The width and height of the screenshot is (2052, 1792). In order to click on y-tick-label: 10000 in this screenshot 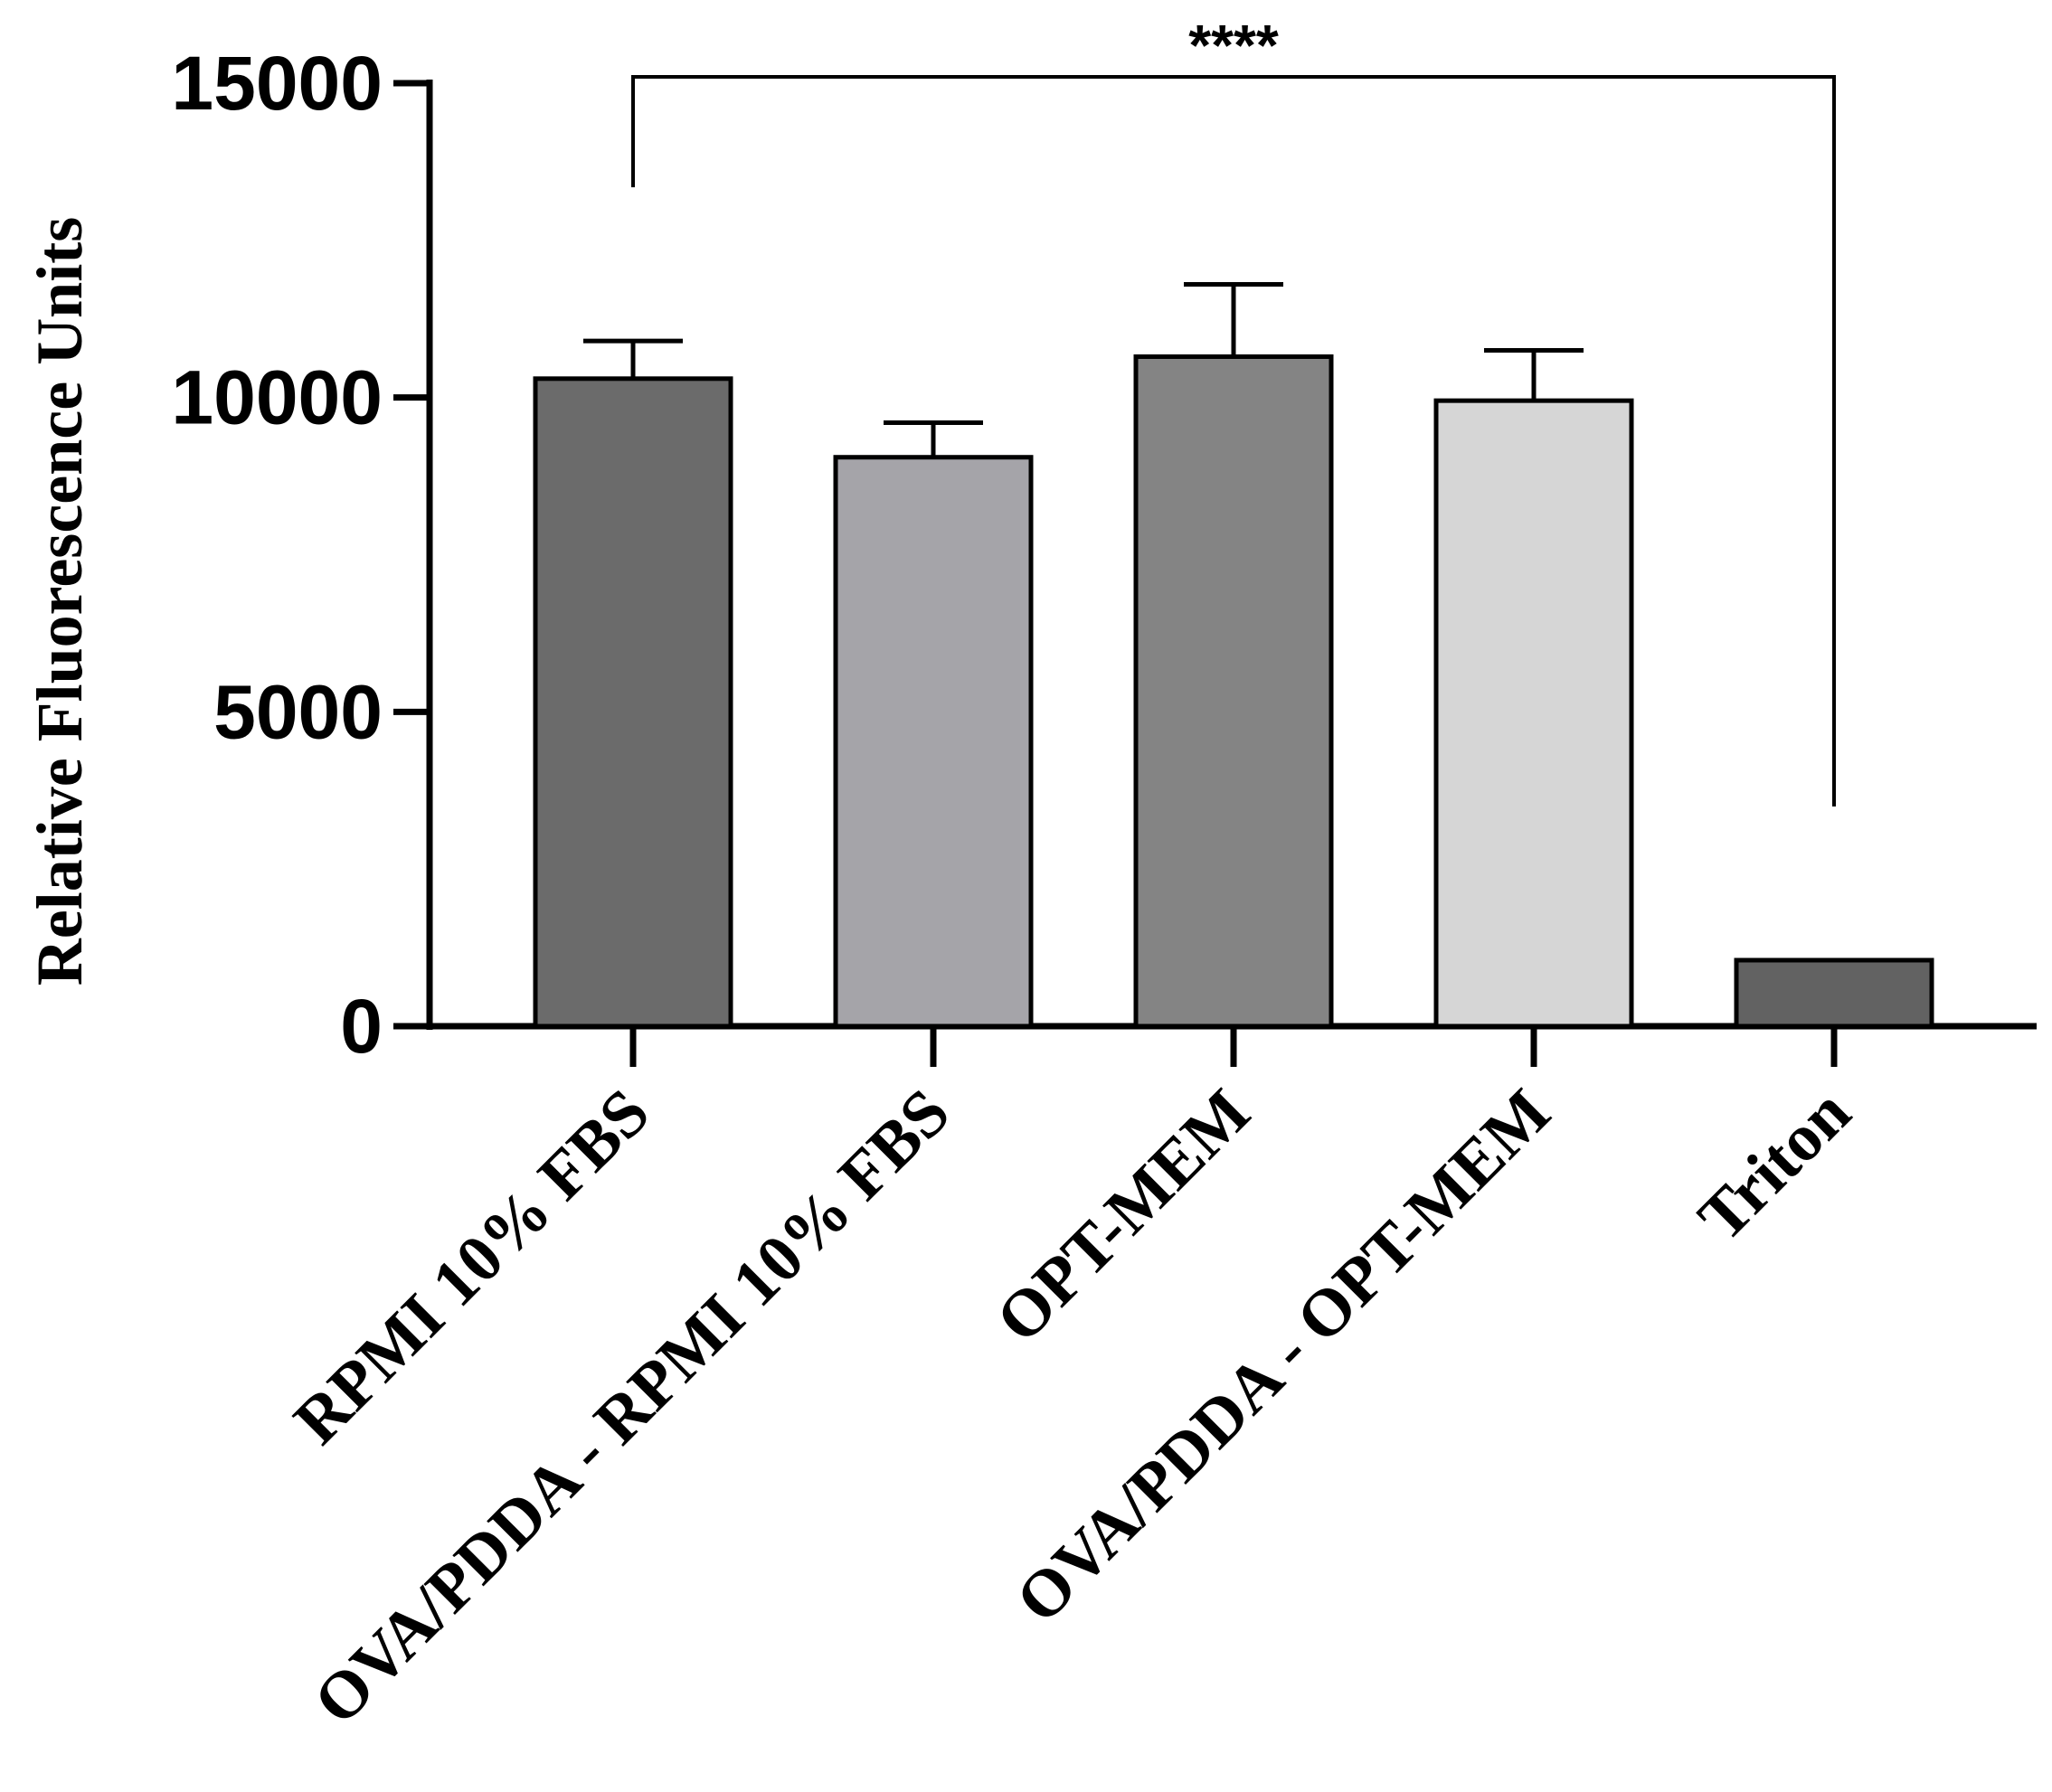, I will do `click(277, 397)`.